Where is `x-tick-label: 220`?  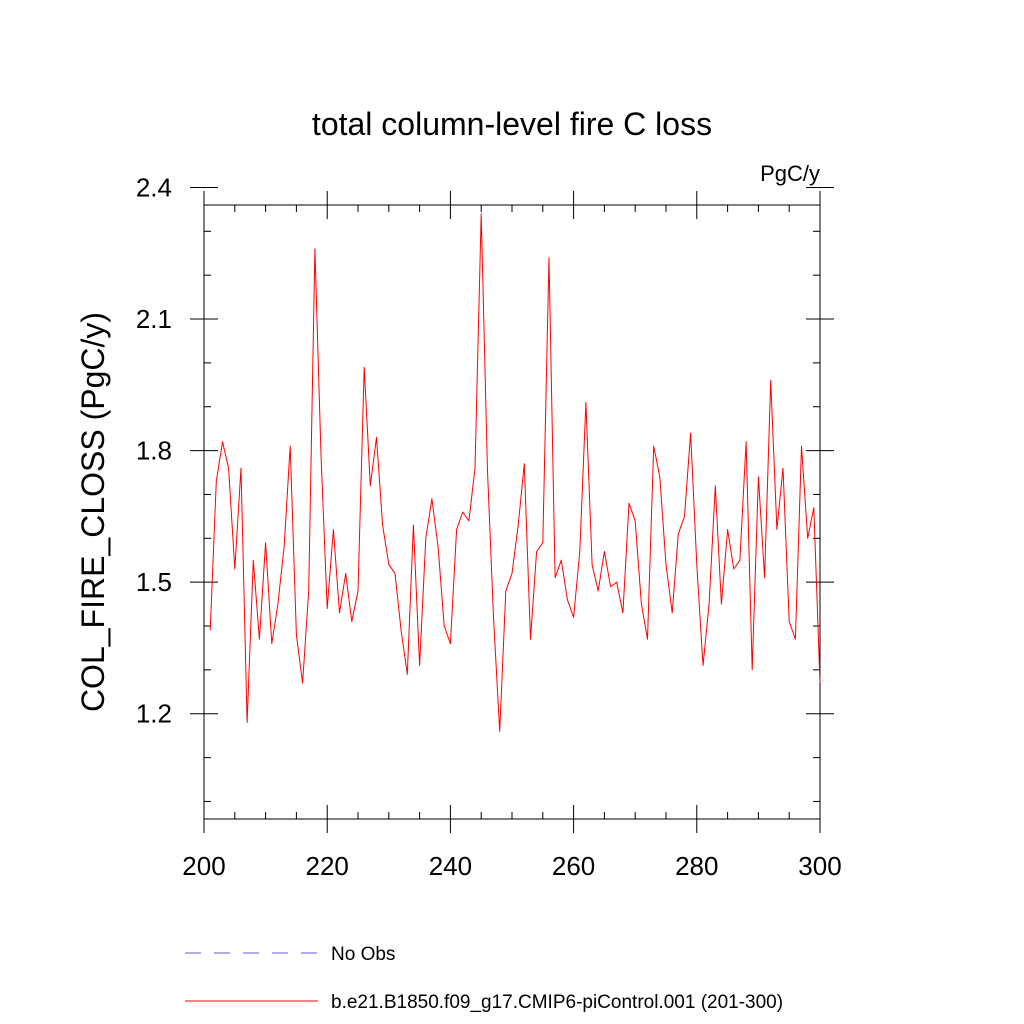
x-tick-label: 220 is located at coordinates (327, 866).